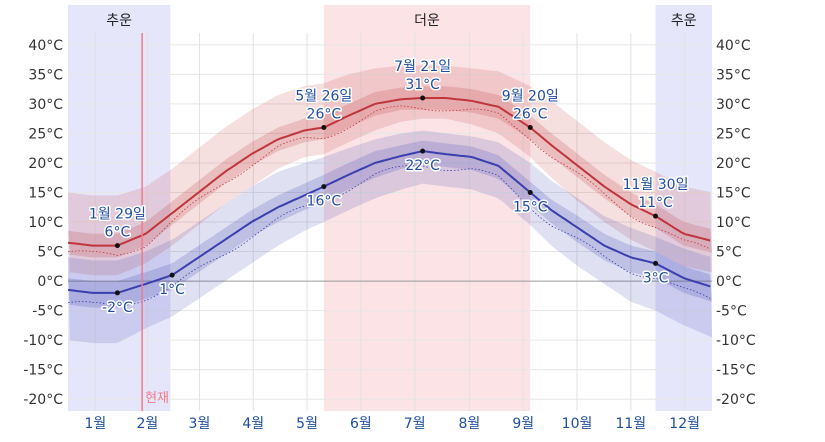 This screenshot has height=442, width=825. Describe the element at coordinates (684, 424) in the screenshot. I see `month-label: 12월` at that location.